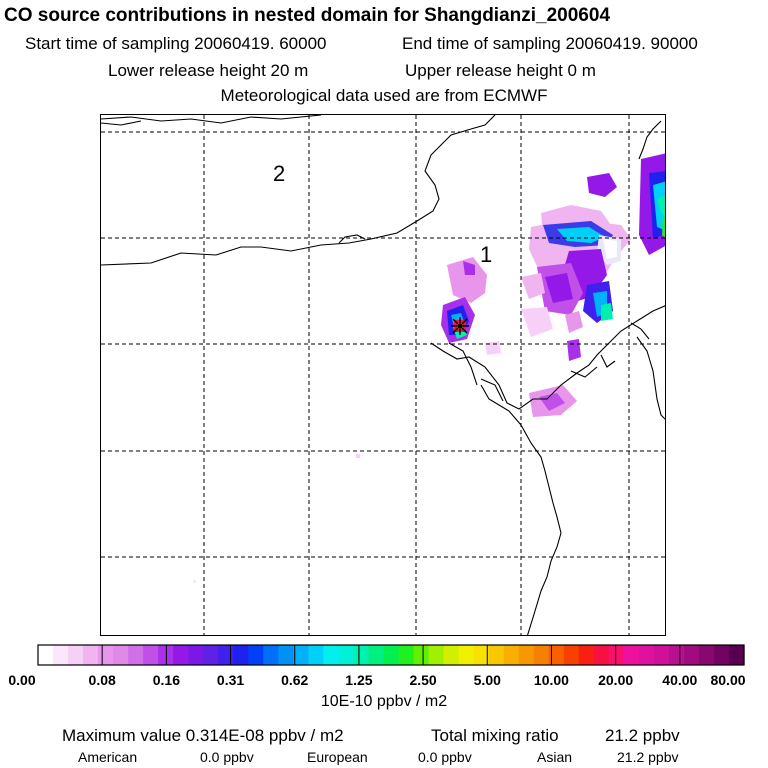 This screenshot has height=768, width=768. What do you see at coordinates (576, 290) in the screenshot?
I see `plume-east-band` at bounding box center [576, 290].